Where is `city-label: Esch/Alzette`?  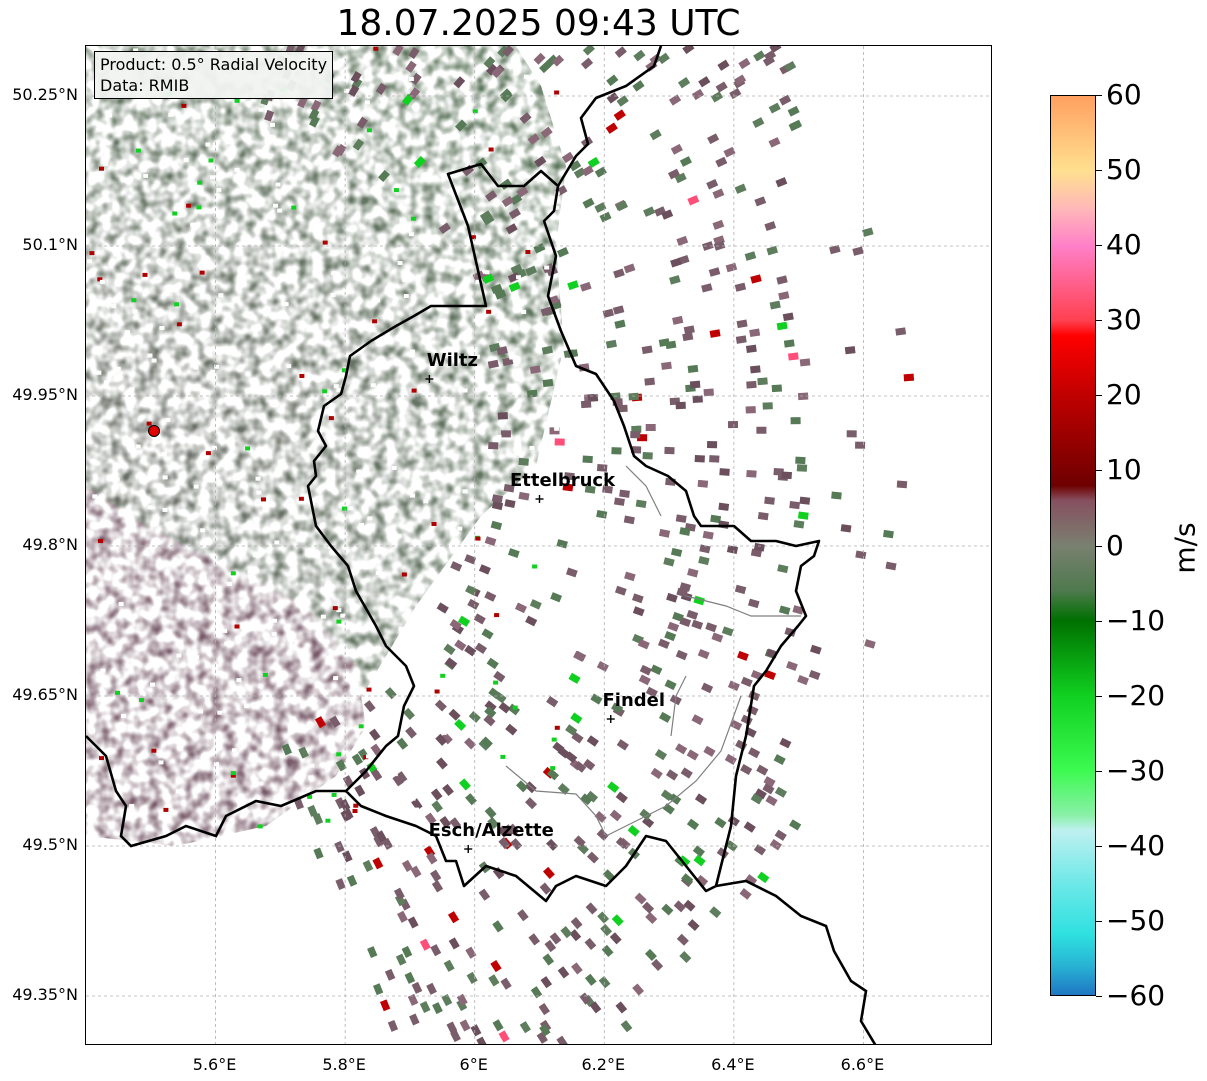
city-label: Esch/Alzette is located at coordinates (491, 830).